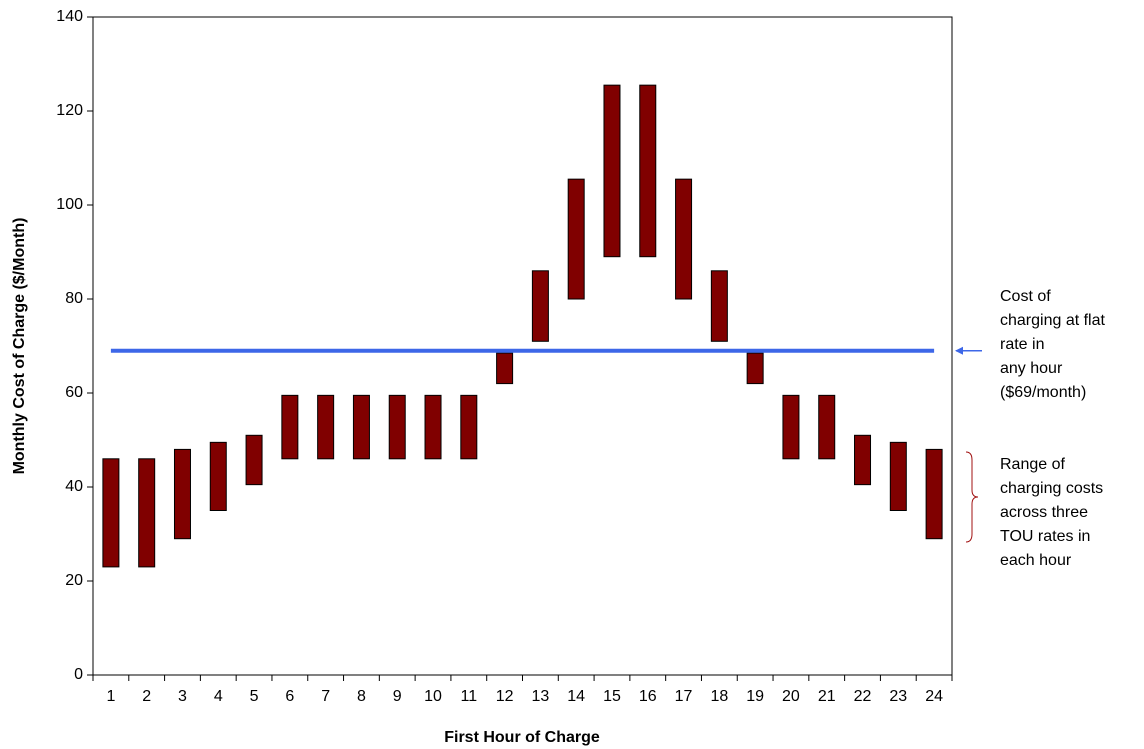 The image size is (1144, 749). What do you see at coordinates (110, 696) in the screenshot?
I see `x-tick-label: 1` at bounding box center [110, 696].